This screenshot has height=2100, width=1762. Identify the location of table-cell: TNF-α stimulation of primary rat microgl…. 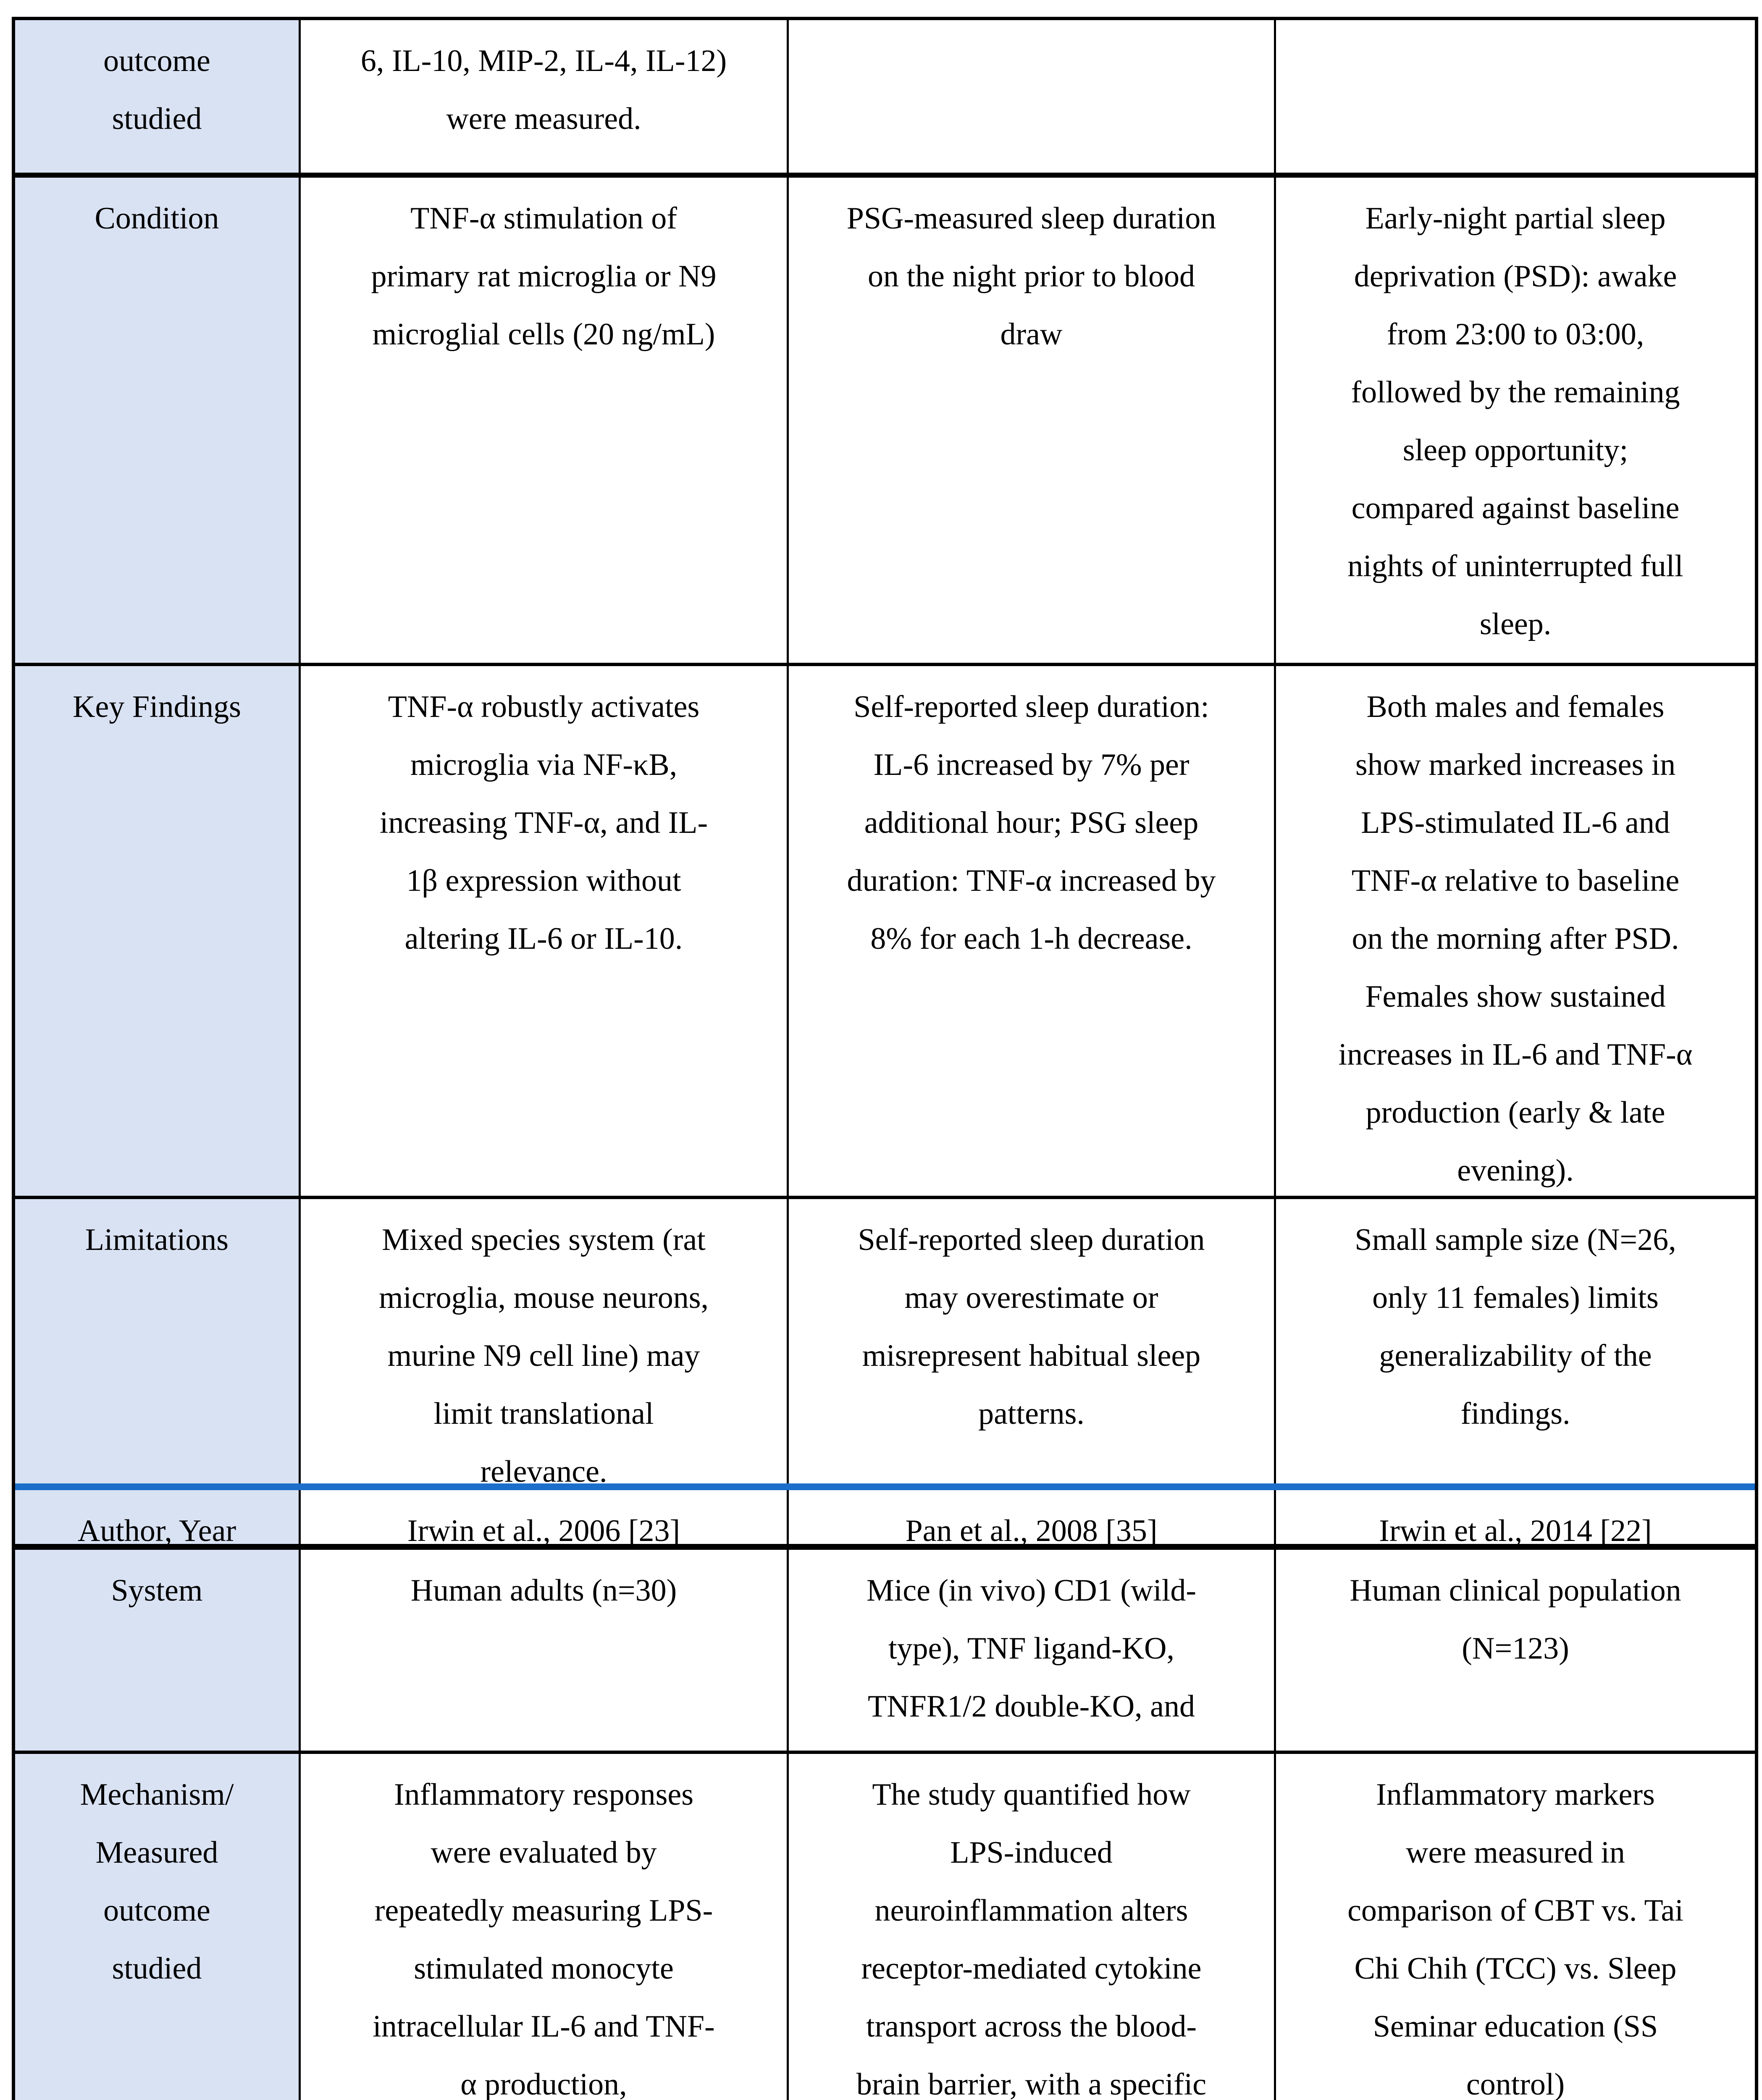
(545, 420).